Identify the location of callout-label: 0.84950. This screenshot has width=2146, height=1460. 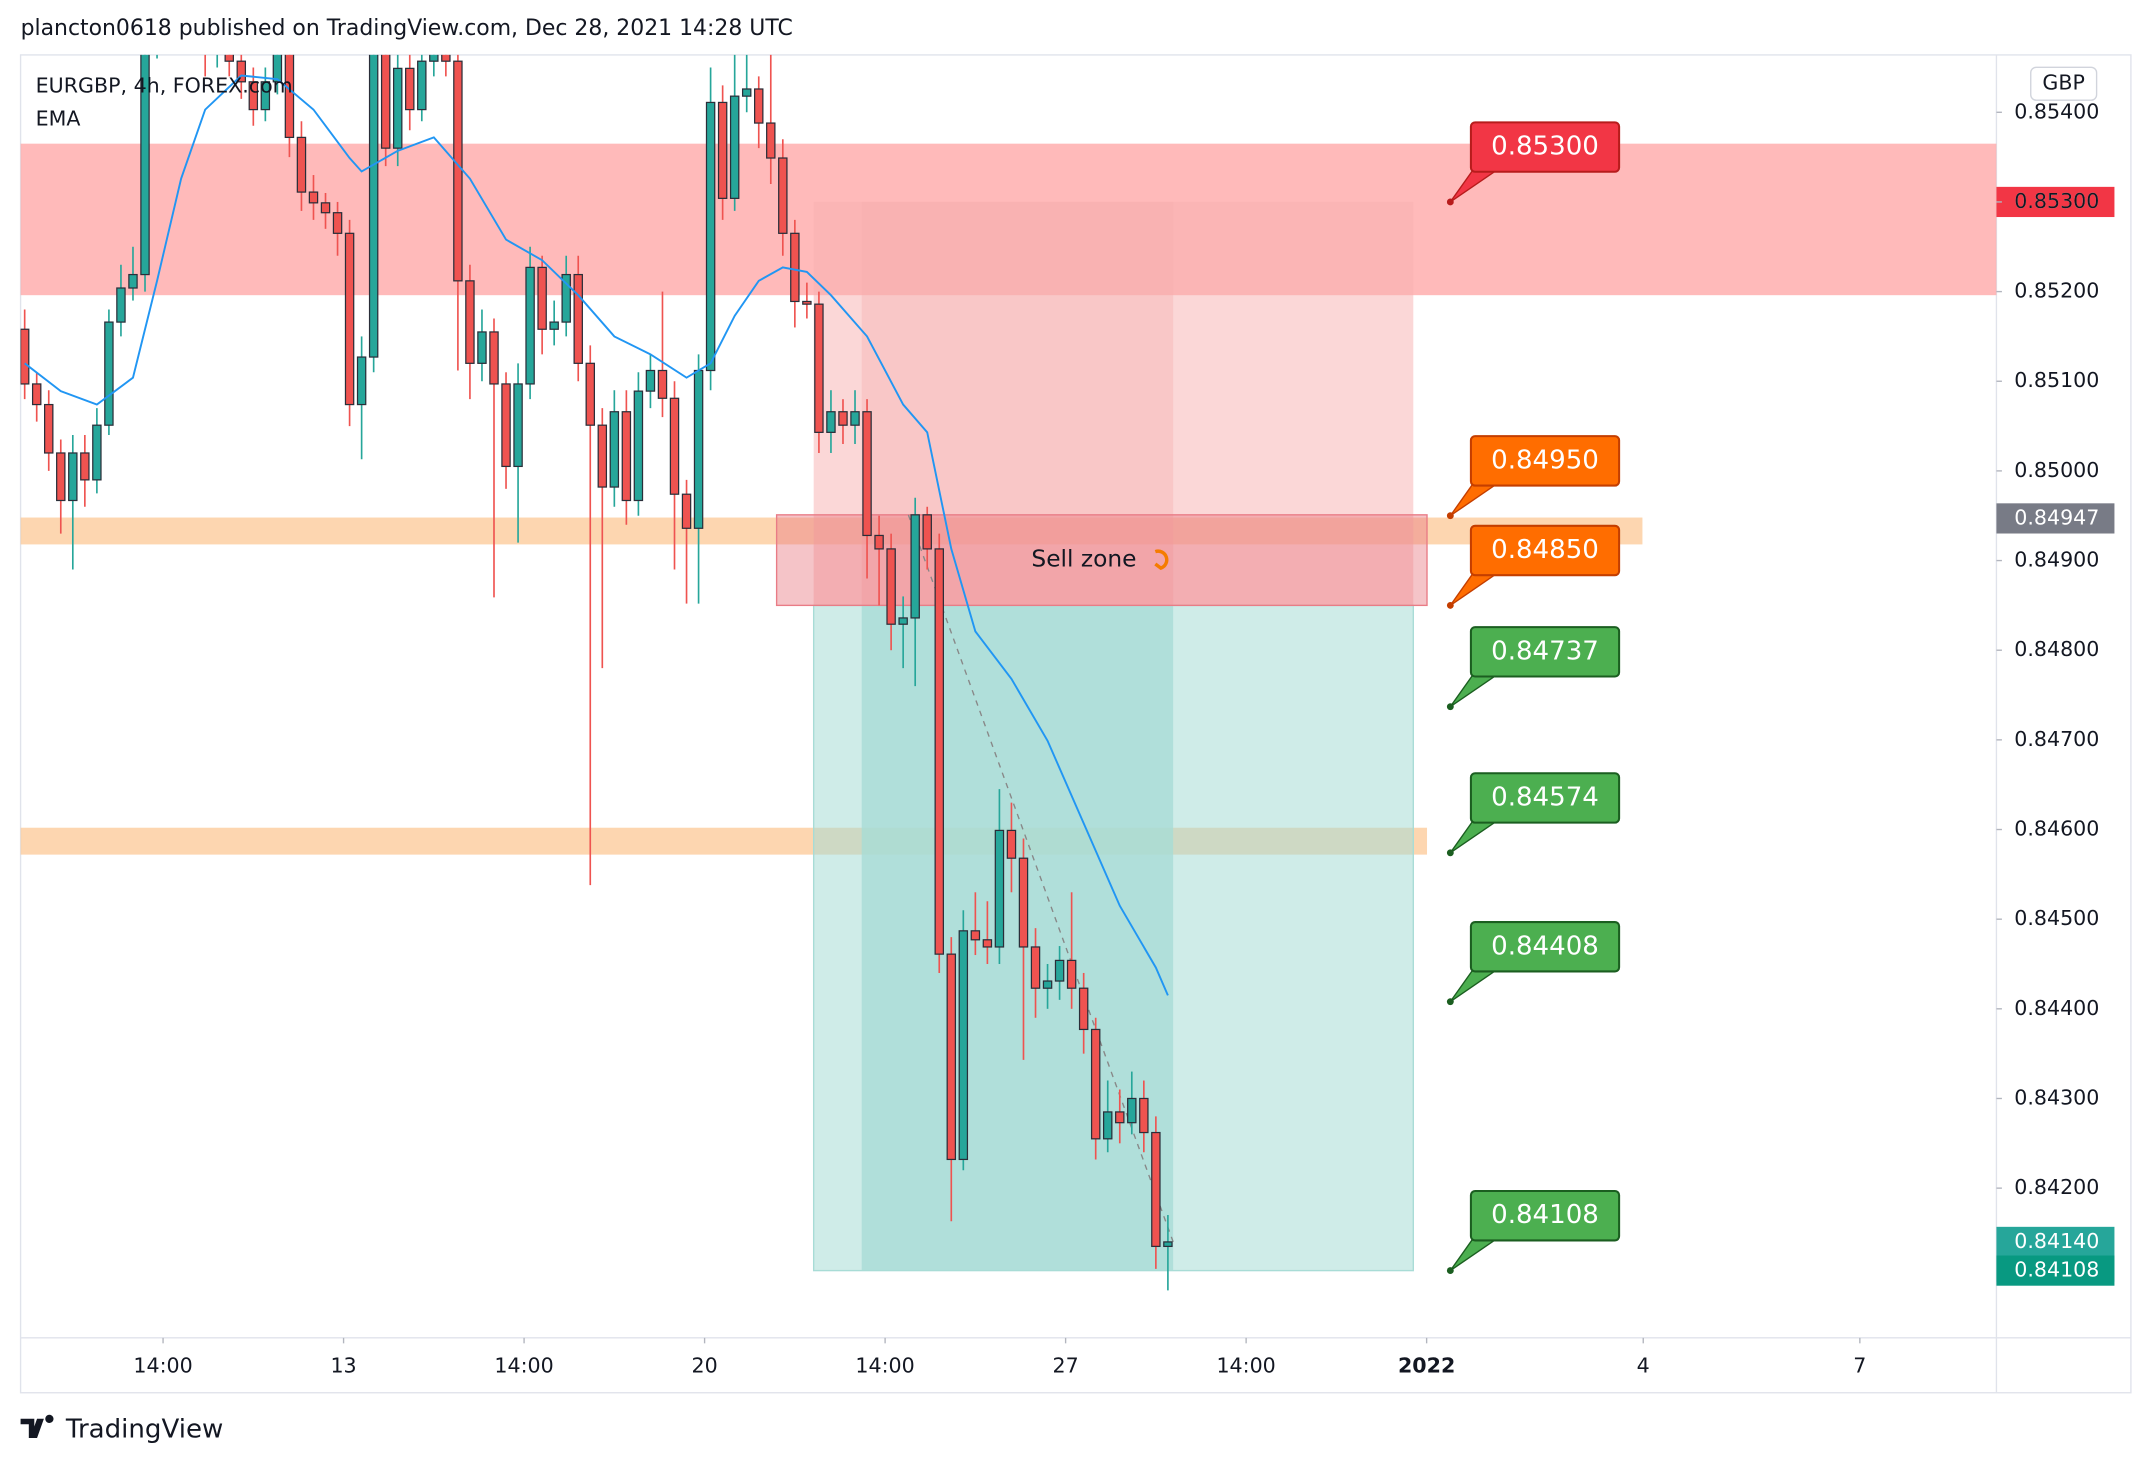
(1545, 460).